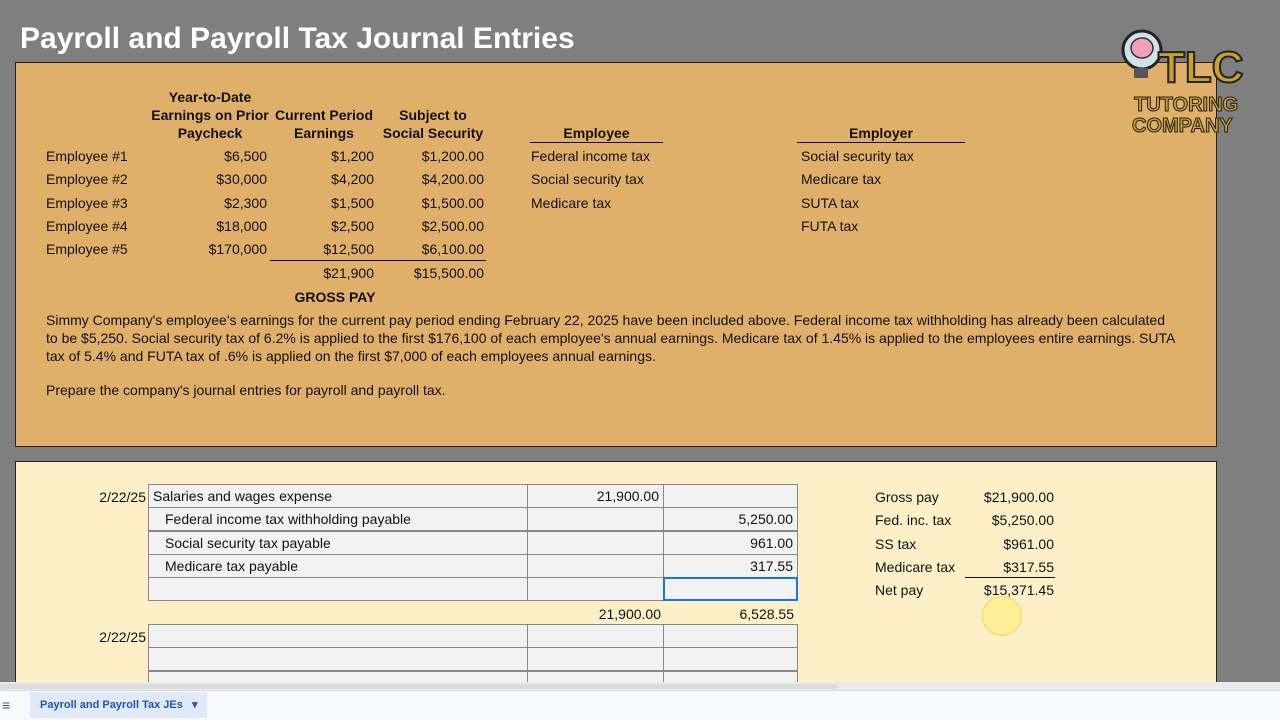 Image resolution: width=1280 pixels, height=720 pixels. What do you see at coordinates (730, 565) in the screenshot?
I see `credit-cell: 317.55` at bounding box center [730, 565].